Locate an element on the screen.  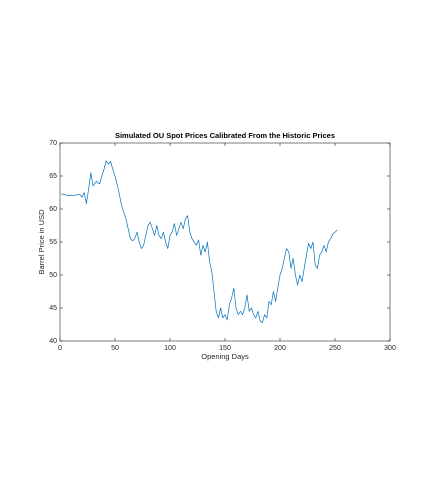
y-tick-label: 50 is located at coordinates (53, 275).